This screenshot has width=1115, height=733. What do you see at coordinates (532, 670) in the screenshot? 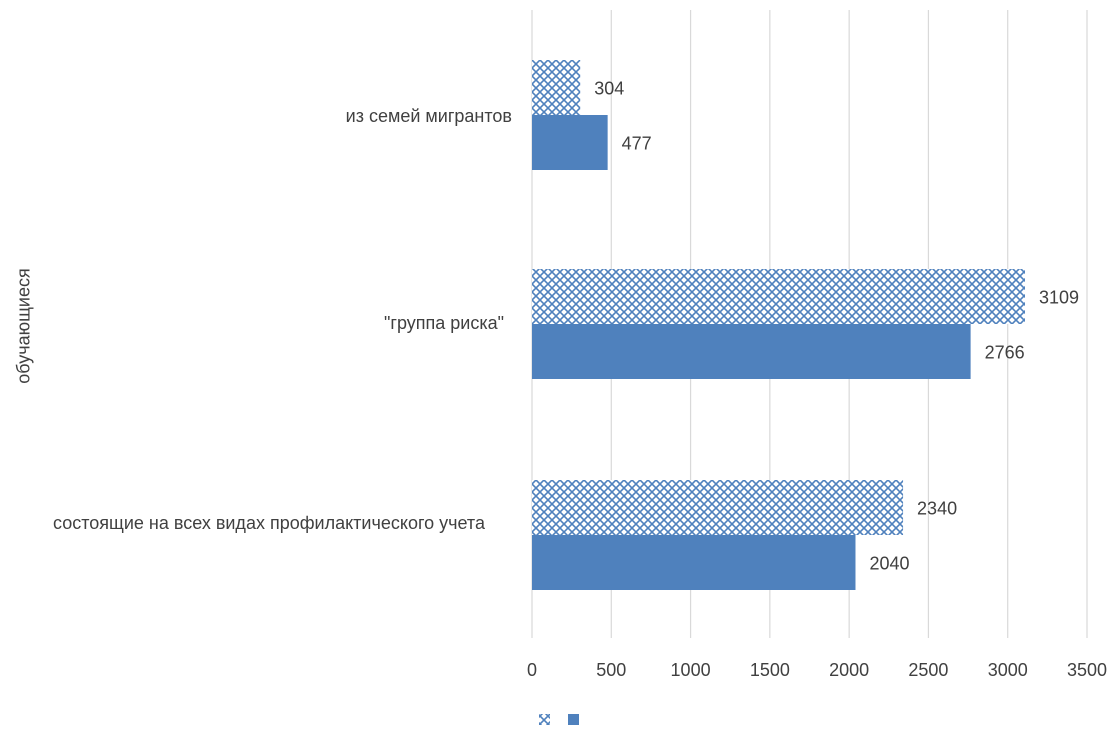
I see `x-tick-0: 0` at bounding box center [532, 670].